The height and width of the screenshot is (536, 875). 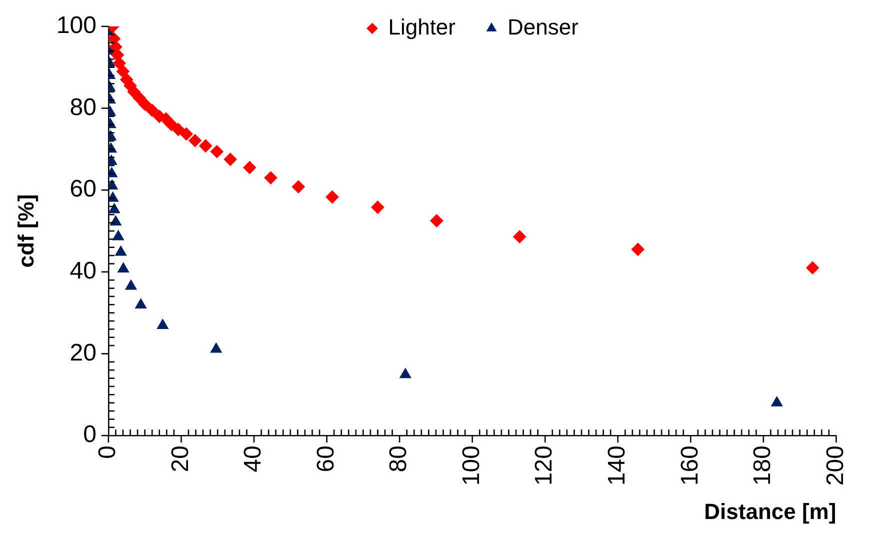 I want to click on x-tick-label: 160, so click(x=690, y=466).